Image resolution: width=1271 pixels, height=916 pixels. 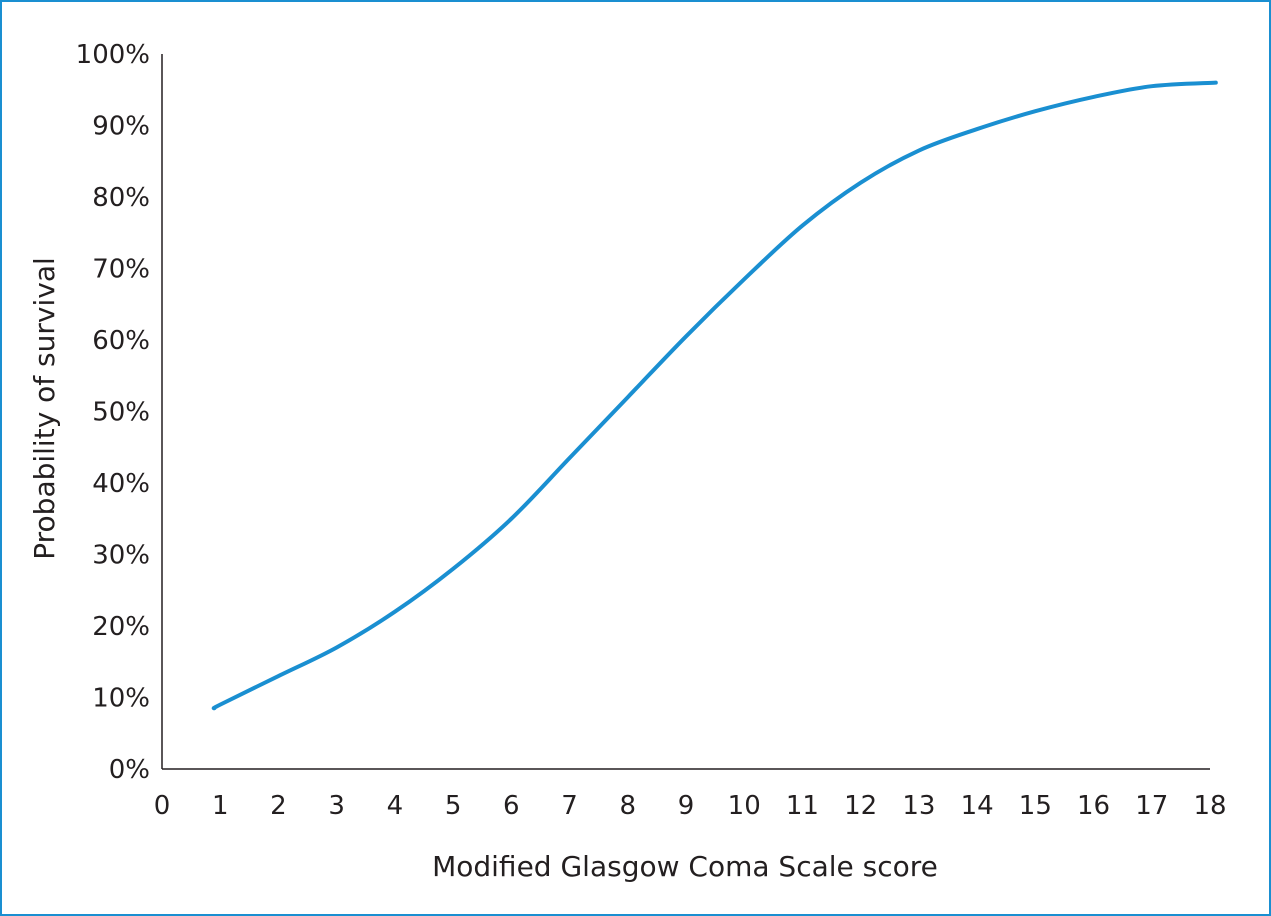 I want to click on x-tick-labels: 0 1 2 3 4 5 6 7 8 9 10 11 12 13 14 15 16 17 18, so click(x=690, y=806).